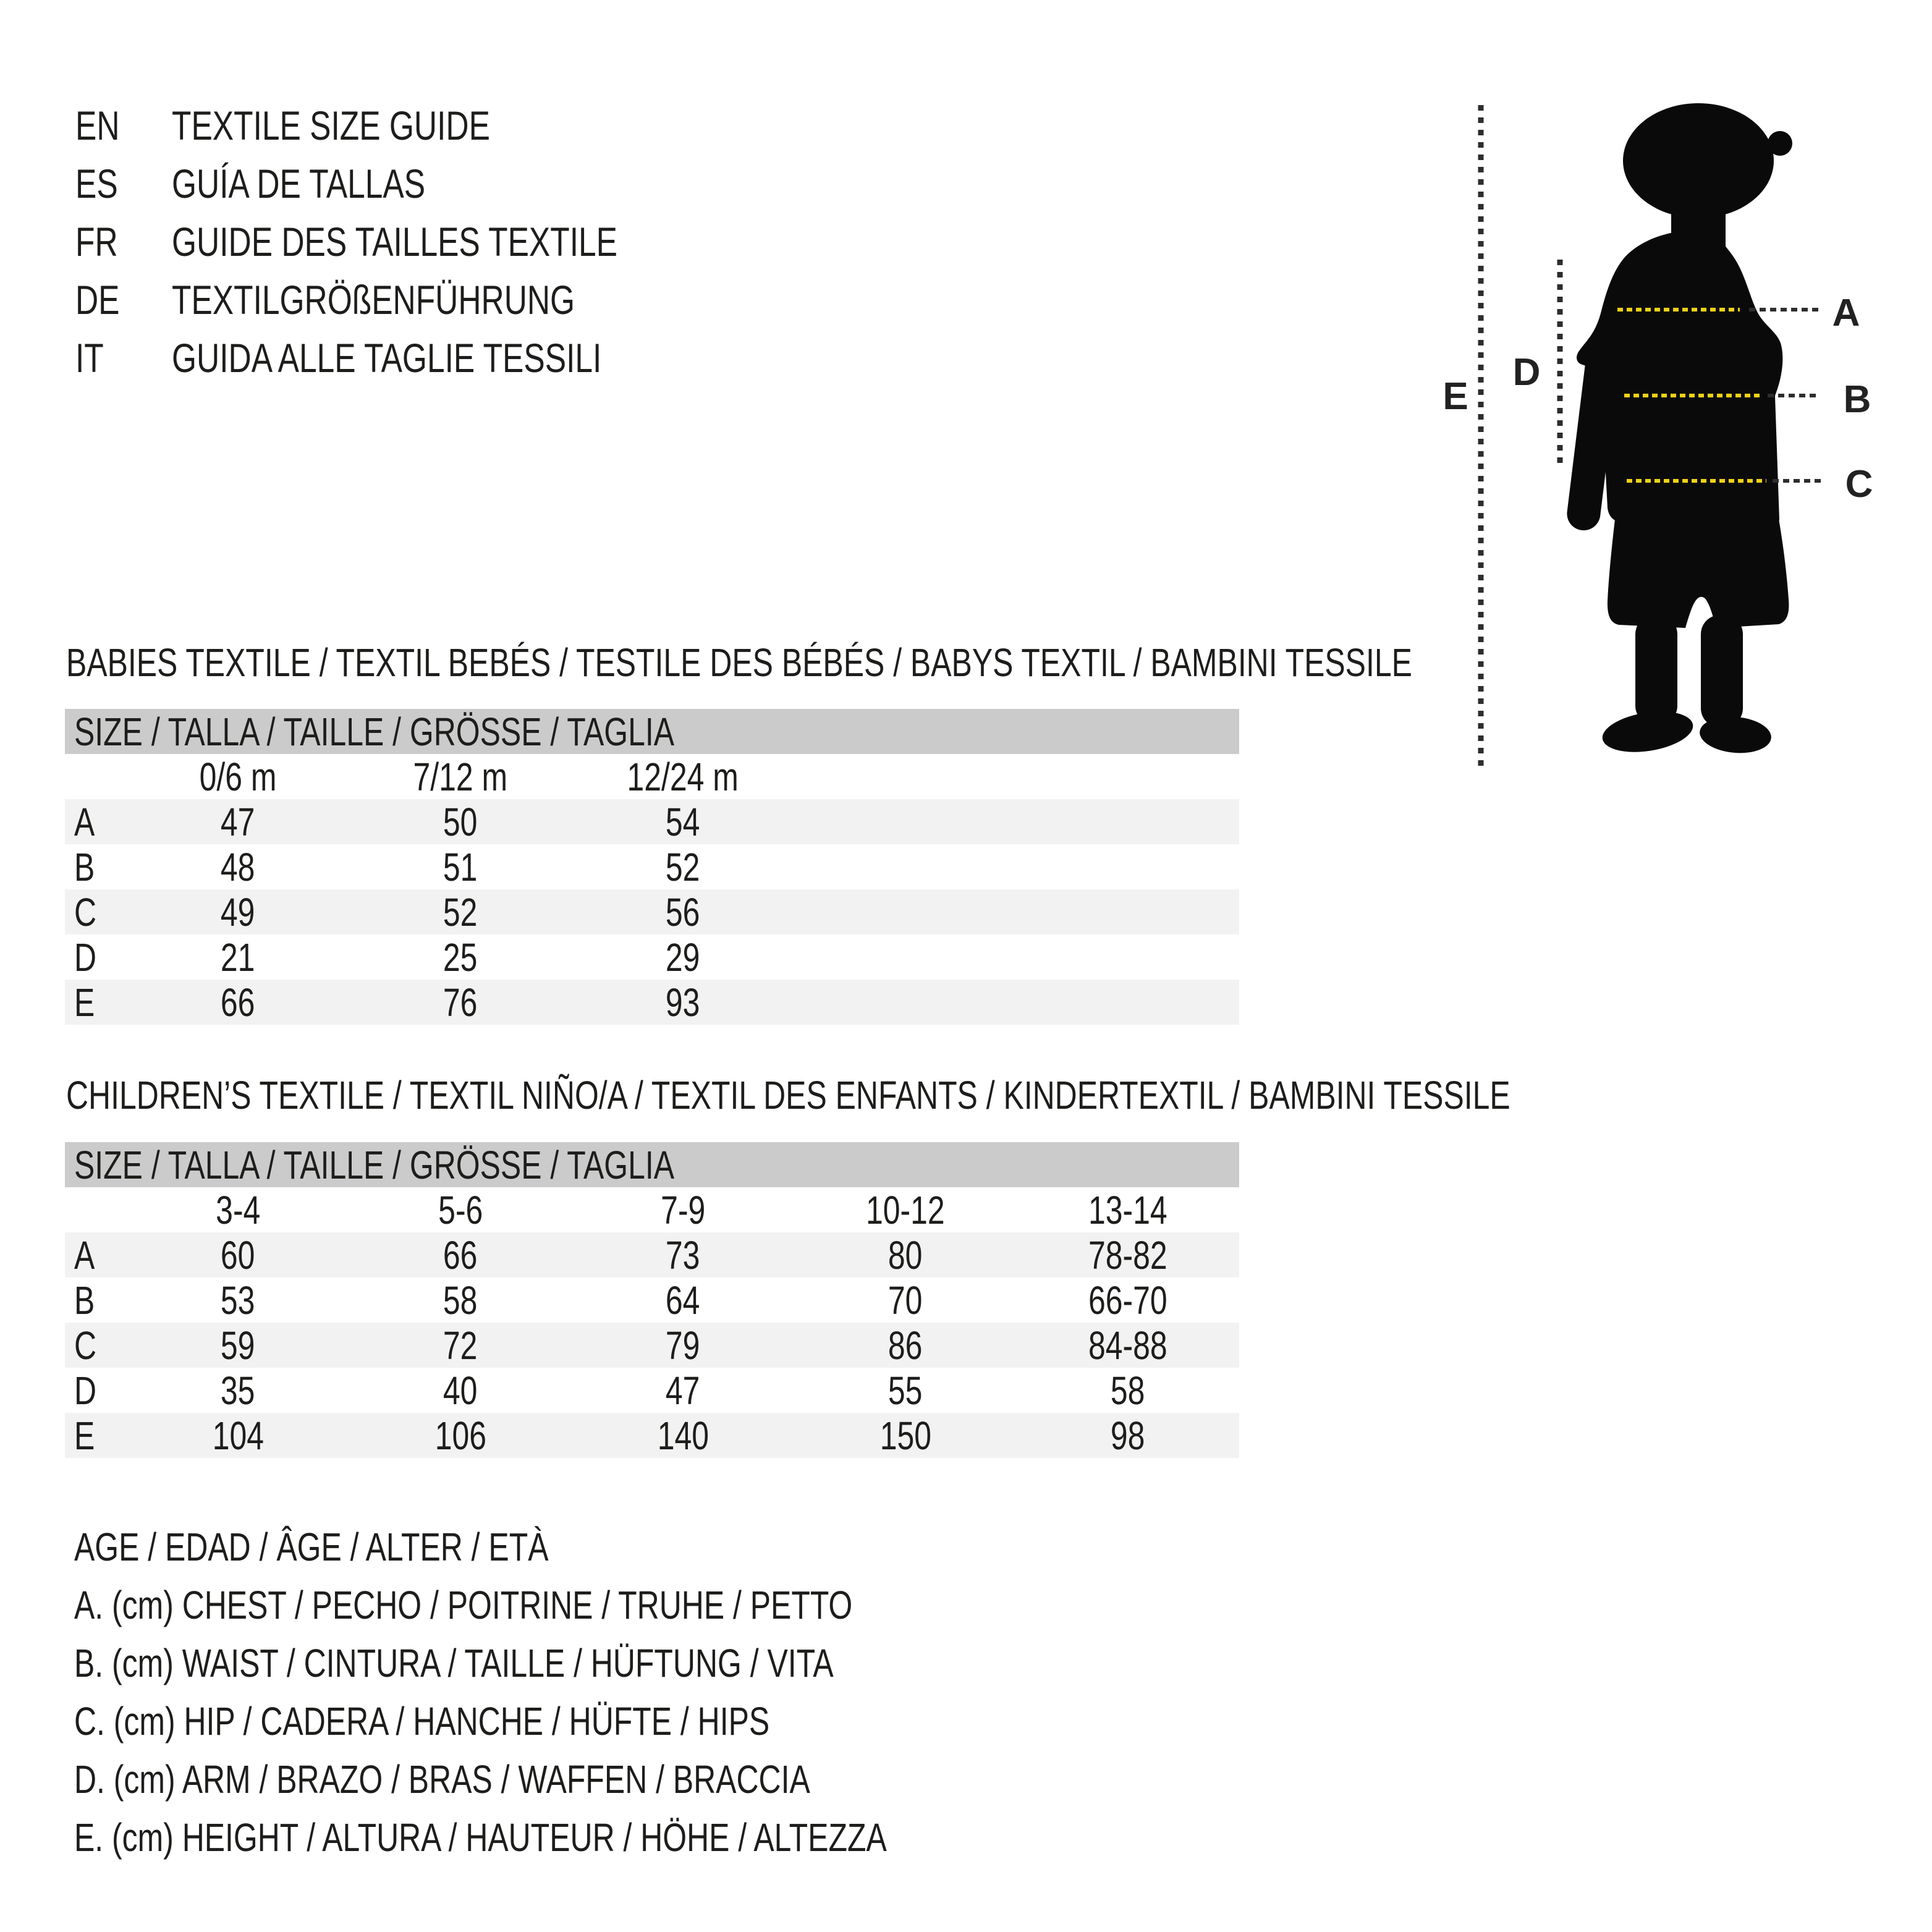 The width and height of the screenshot is (1932, 1932). Describe the element at coordinates (683, 1345) in the screenshot. I see `table-cell: 79` at that location.